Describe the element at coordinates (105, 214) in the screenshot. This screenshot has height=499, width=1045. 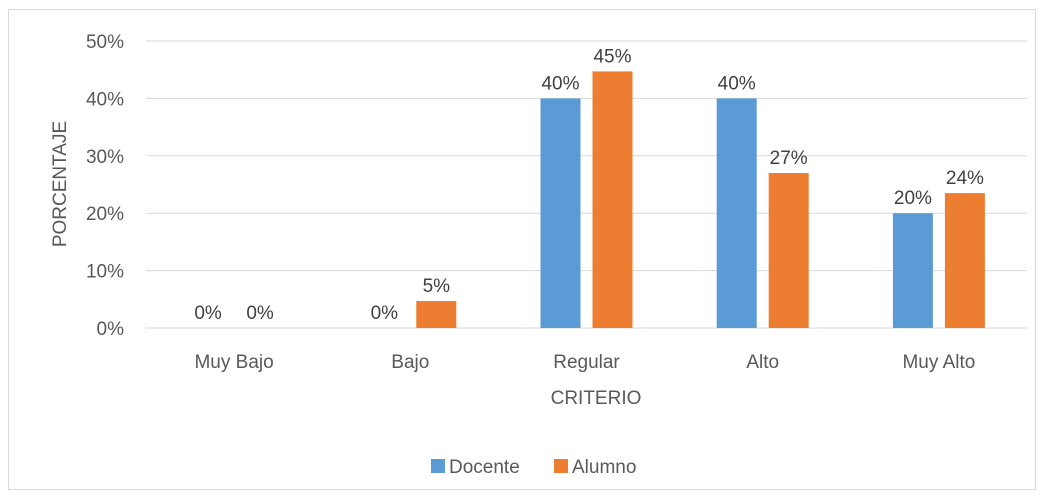
I see `y-tick-label: 20%` at that location.